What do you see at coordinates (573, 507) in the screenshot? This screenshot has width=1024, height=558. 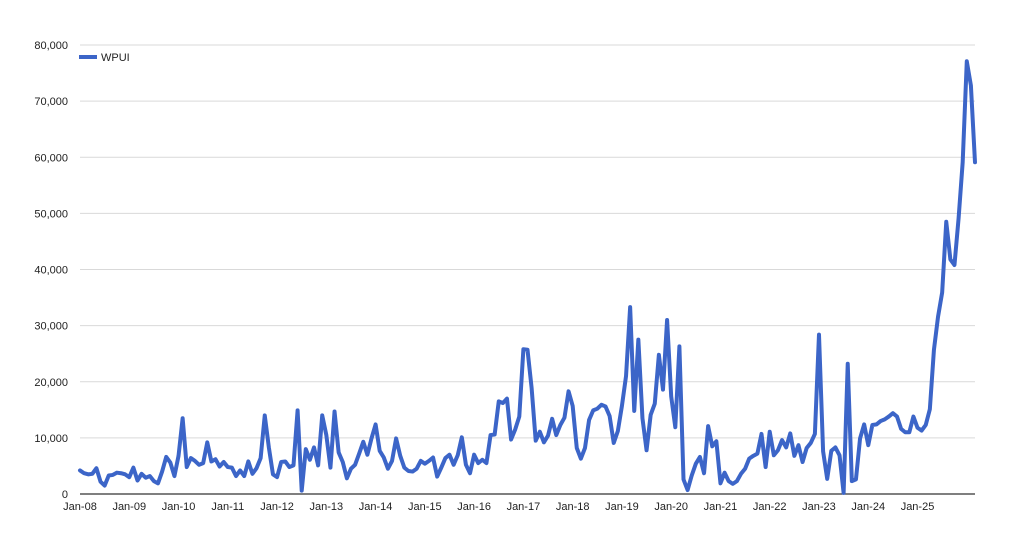 I see `x-tick-label: Jan-18` at bounding box center [573, 507].